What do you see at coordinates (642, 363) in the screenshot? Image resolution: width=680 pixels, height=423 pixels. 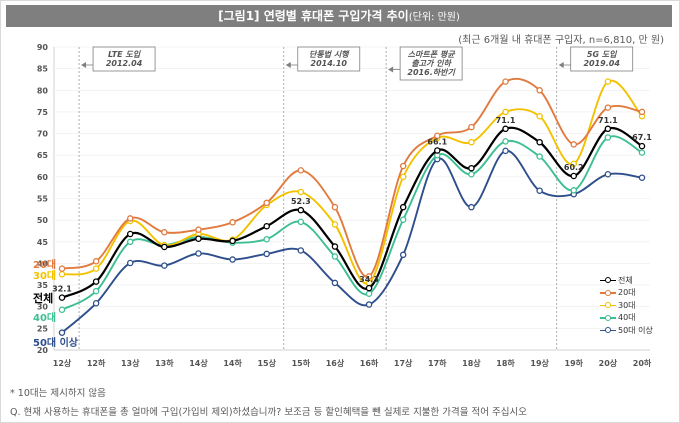 I see `x-tick-label-20하: 20하` at bounding box center [642, 363].